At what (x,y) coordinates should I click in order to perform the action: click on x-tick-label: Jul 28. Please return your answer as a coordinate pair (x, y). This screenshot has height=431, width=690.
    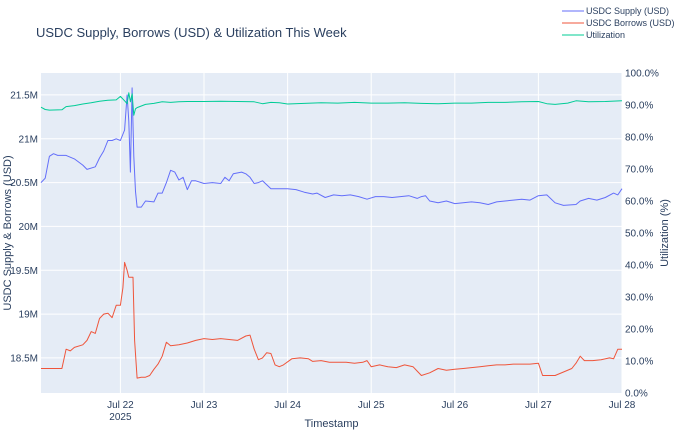
    Looking at the image, I should click on (622, 405).